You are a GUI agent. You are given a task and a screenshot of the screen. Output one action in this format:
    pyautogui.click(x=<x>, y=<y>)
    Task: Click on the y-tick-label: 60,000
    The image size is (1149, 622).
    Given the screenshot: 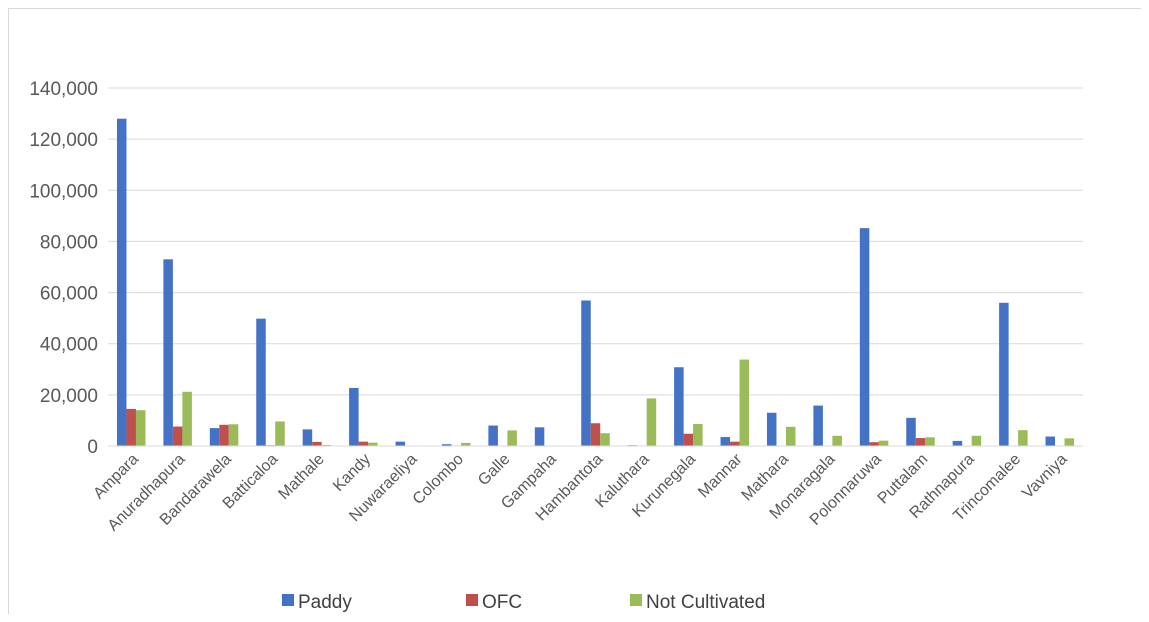 What is the action you would take?
    pyautogui.click(x=69, y=294)
    